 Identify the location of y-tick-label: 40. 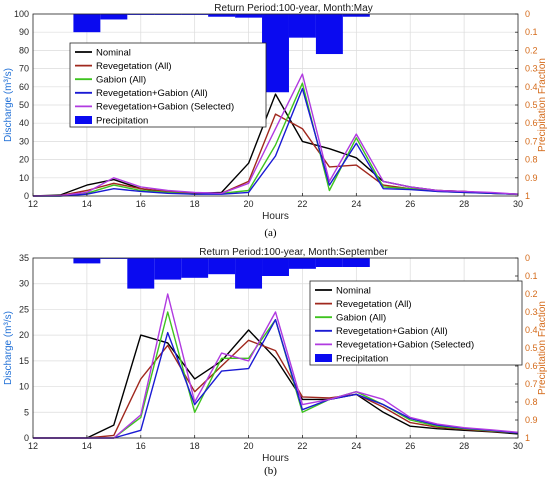
(24, 123).